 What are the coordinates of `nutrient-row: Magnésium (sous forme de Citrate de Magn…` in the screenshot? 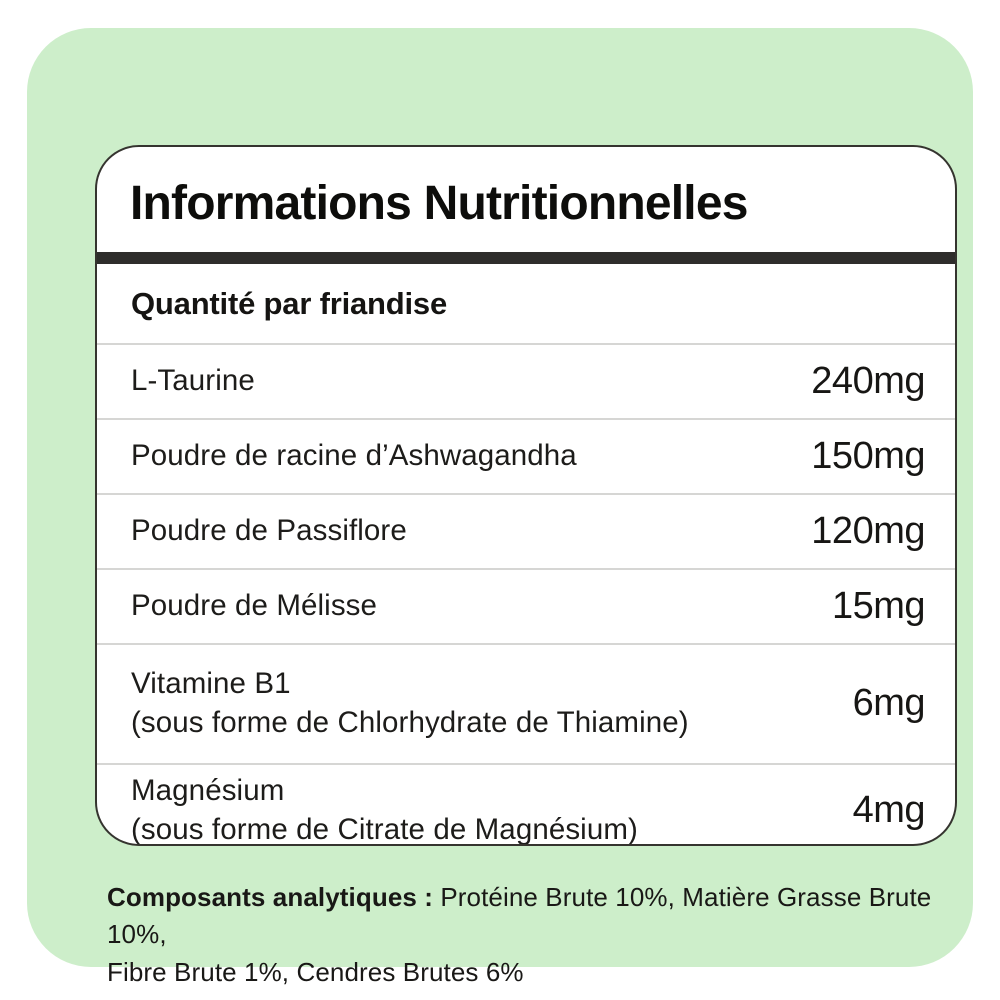 It's located at (526, 804).